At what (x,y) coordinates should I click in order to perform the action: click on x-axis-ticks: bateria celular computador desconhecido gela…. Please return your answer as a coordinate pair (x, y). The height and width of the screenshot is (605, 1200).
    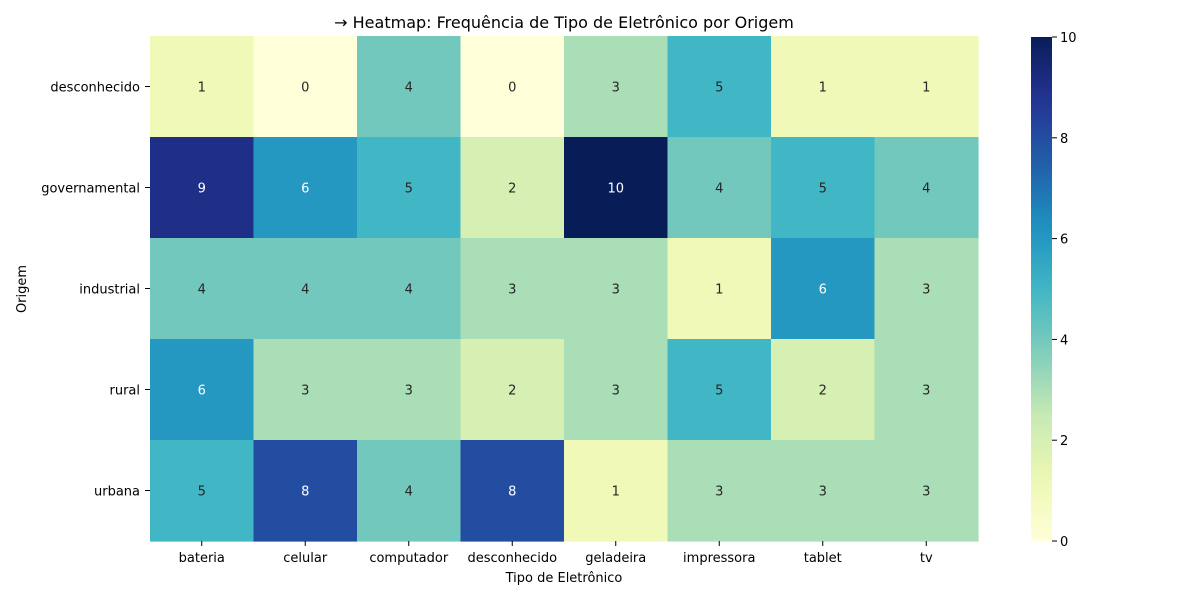
    Looking at the image, I should click on (556, 553).